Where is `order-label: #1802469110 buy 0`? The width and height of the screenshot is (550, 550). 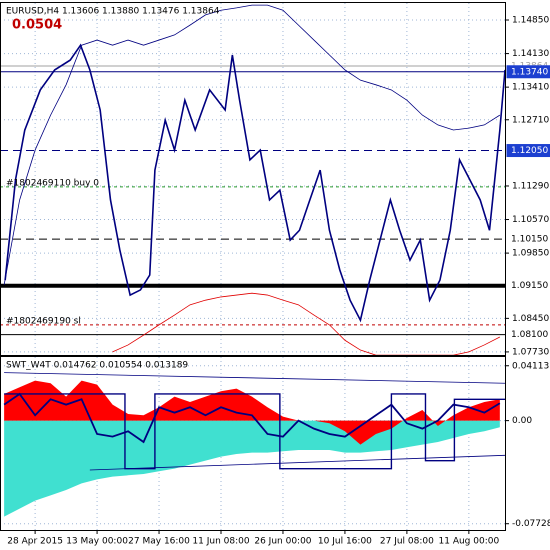 order-label: #1802469110 buy 0 is located at coordinates (52, 183).